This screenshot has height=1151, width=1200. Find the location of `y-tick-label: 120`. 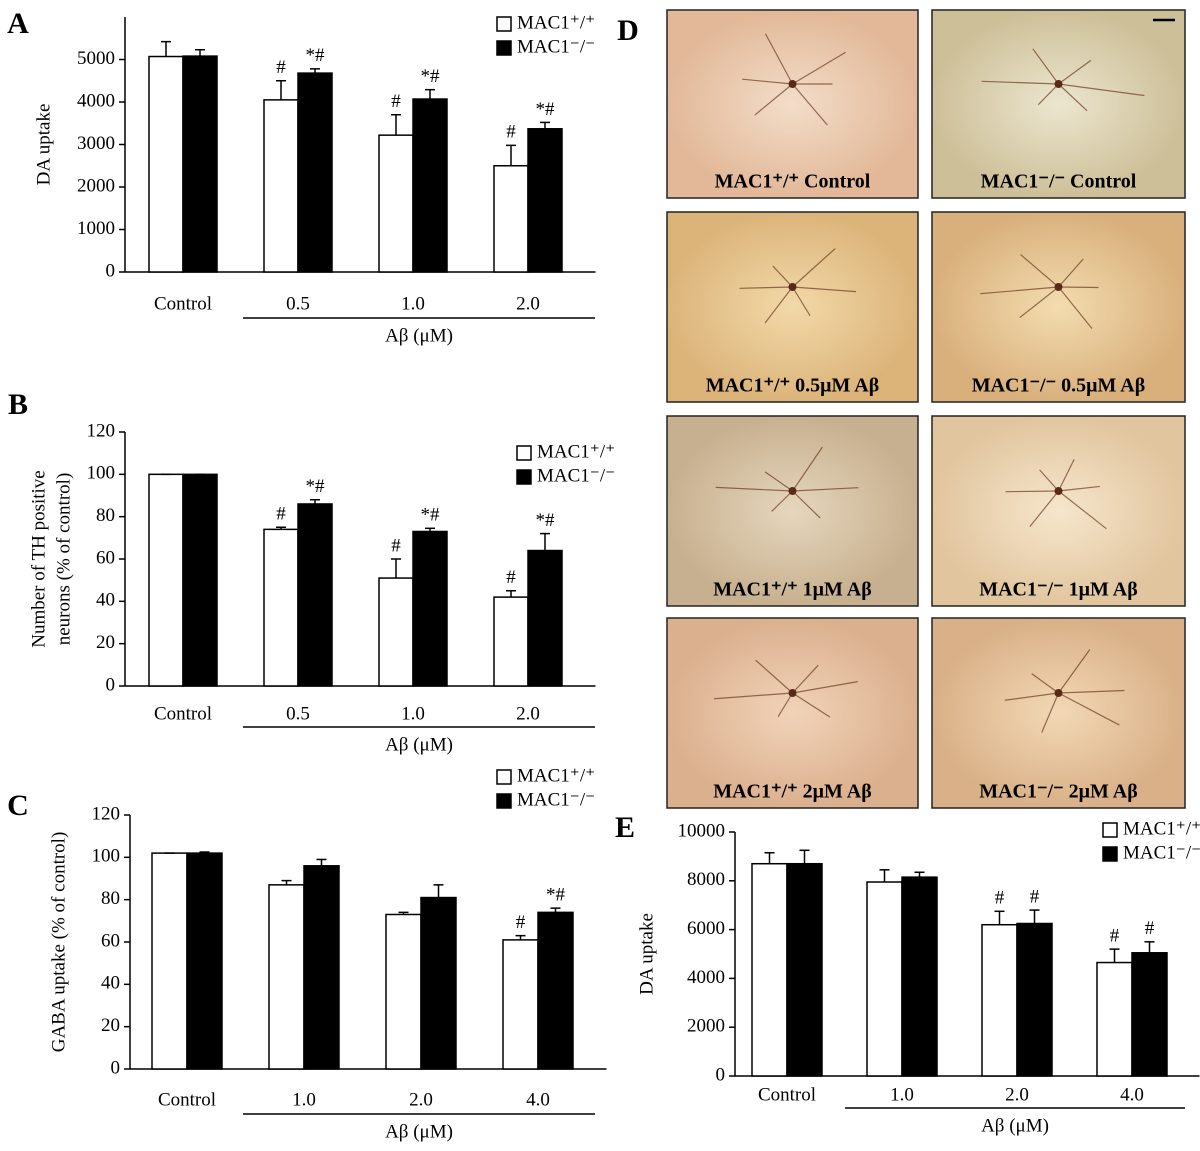

y-tick-label: 120 is located at coordinates (106, 813).